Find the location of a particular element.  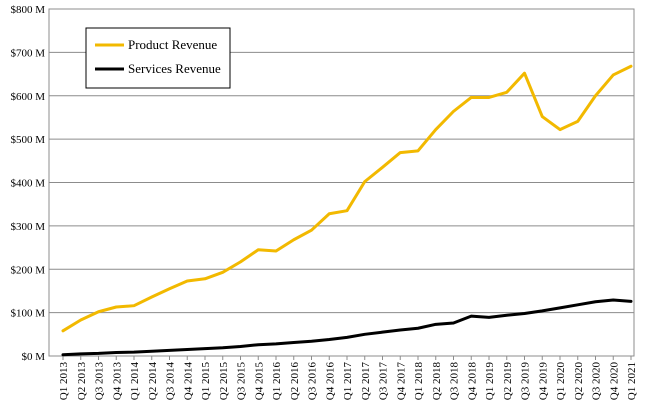

legend: Product Revenue Services Revenue is located at coordinates (158, 58).